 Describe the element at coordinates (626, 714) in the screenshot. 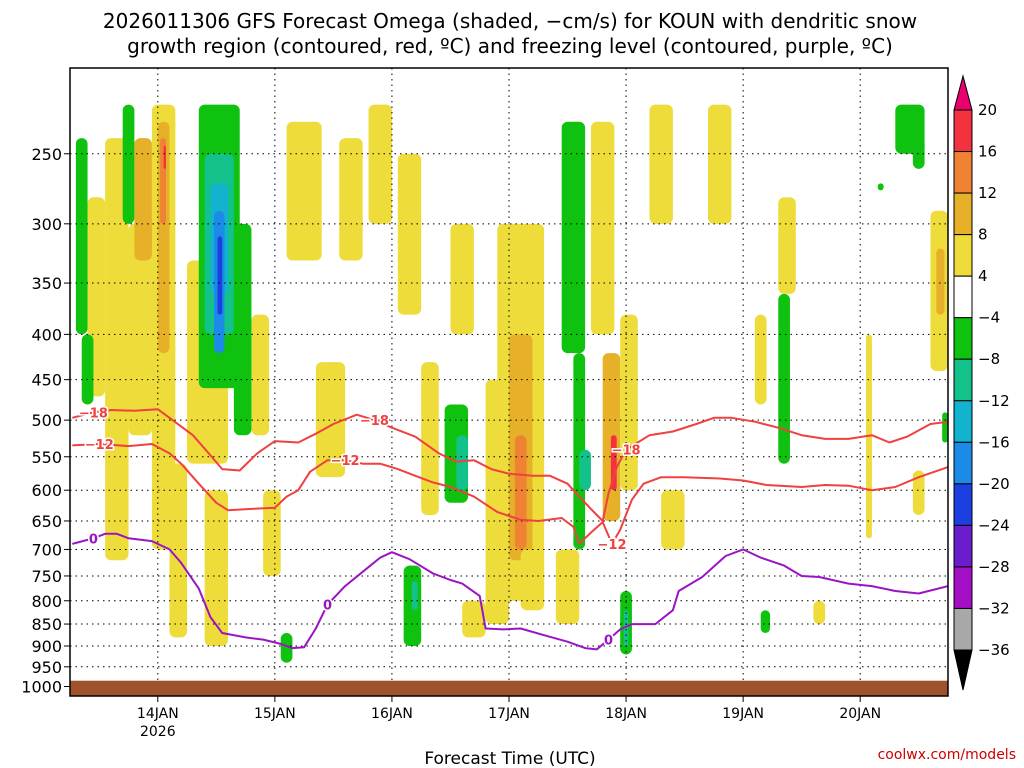

I see `x-tick-label: 18JAN` at that location.